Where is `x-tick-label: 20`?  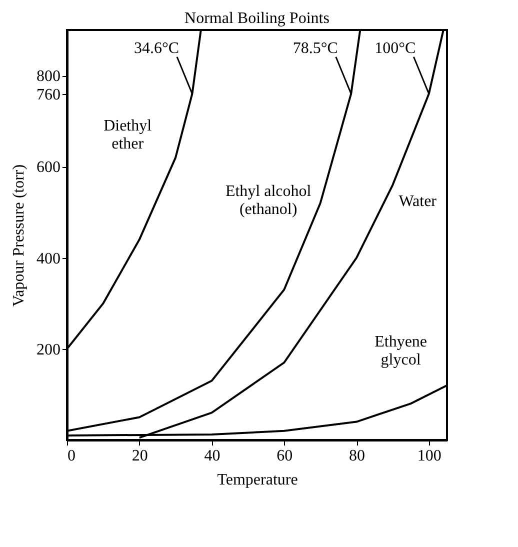 x-tick-label: 20 is located at coordinates (140, 456).